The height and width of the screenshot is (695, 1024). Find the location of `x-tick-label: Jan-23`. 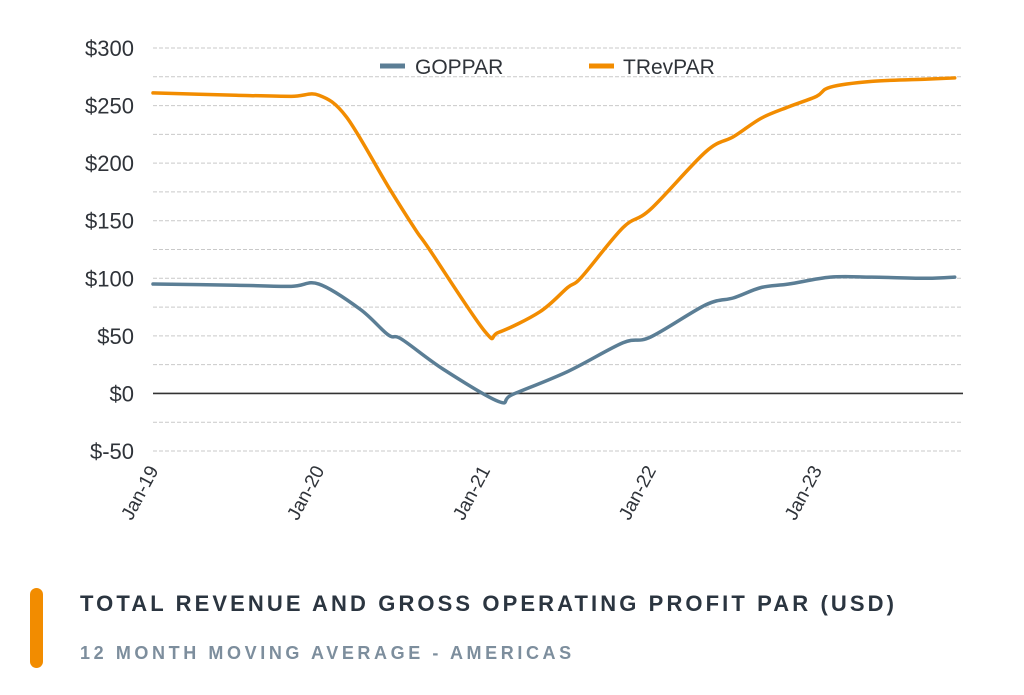

x-tick-label: Jan-23 is located at coordinates (804, 492).